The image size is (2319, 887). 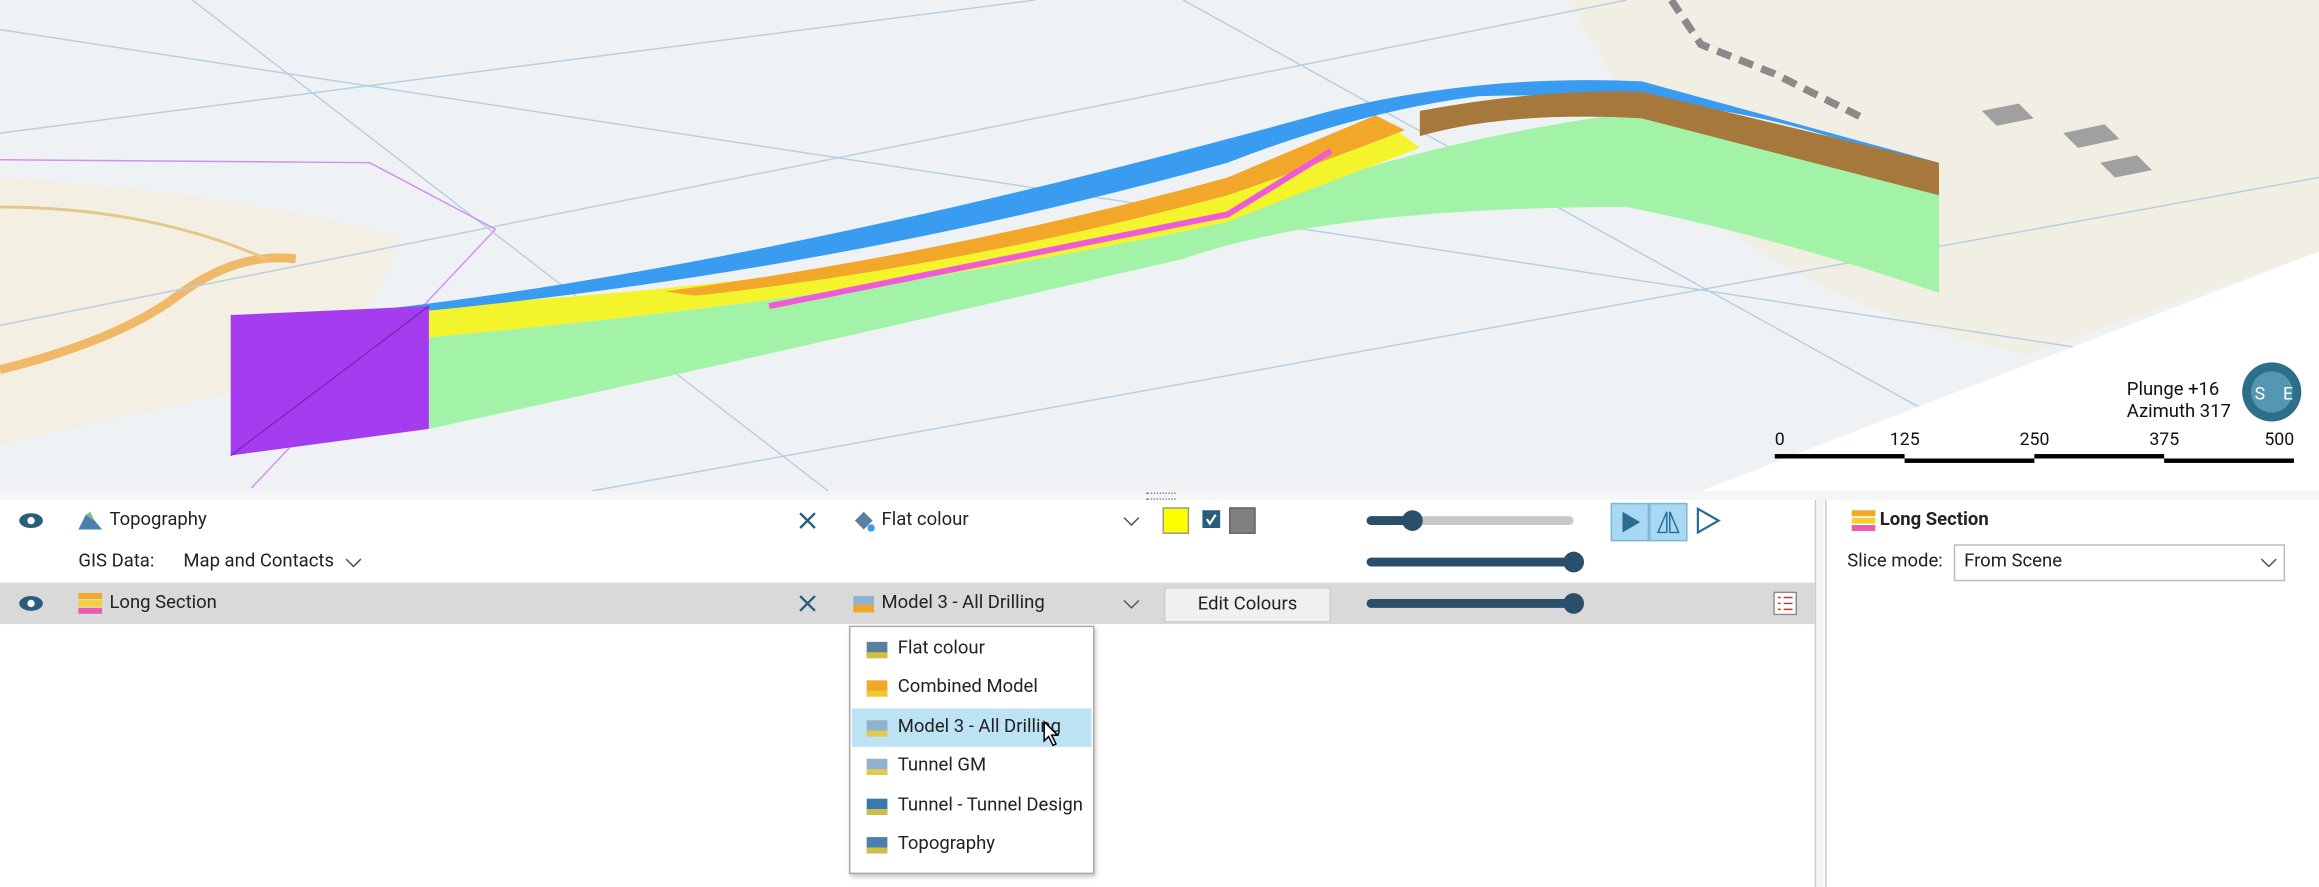 I want to click on colour-mode: Model 3 - All Drilling, so click(x=963, y=602).